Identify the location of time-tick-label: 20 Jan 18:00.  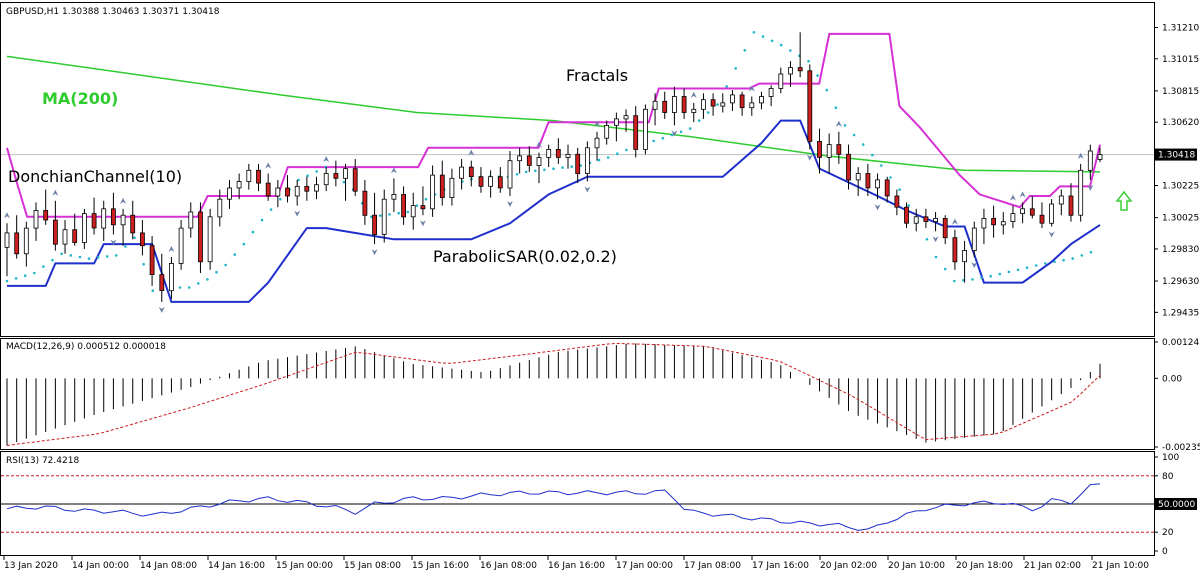
(984, 566).